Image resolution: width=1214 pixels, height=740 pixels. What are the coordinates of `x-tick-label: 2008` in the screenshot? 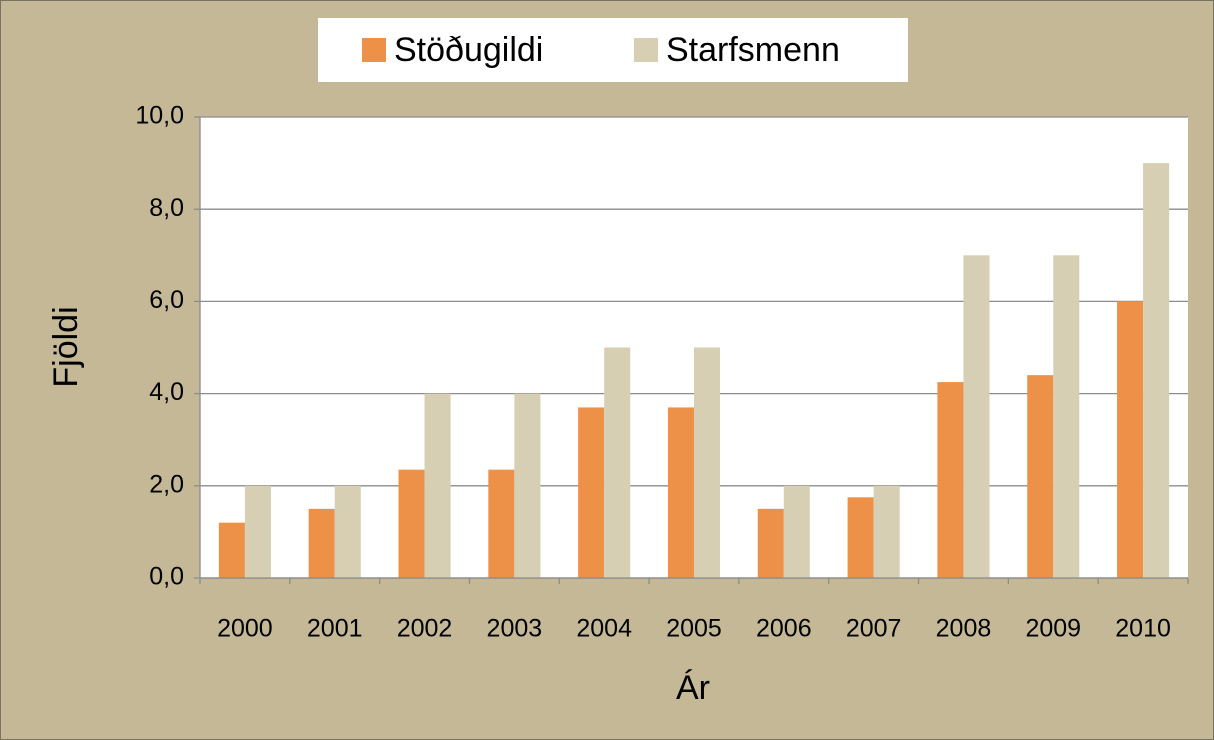 It's located at (964, 629).